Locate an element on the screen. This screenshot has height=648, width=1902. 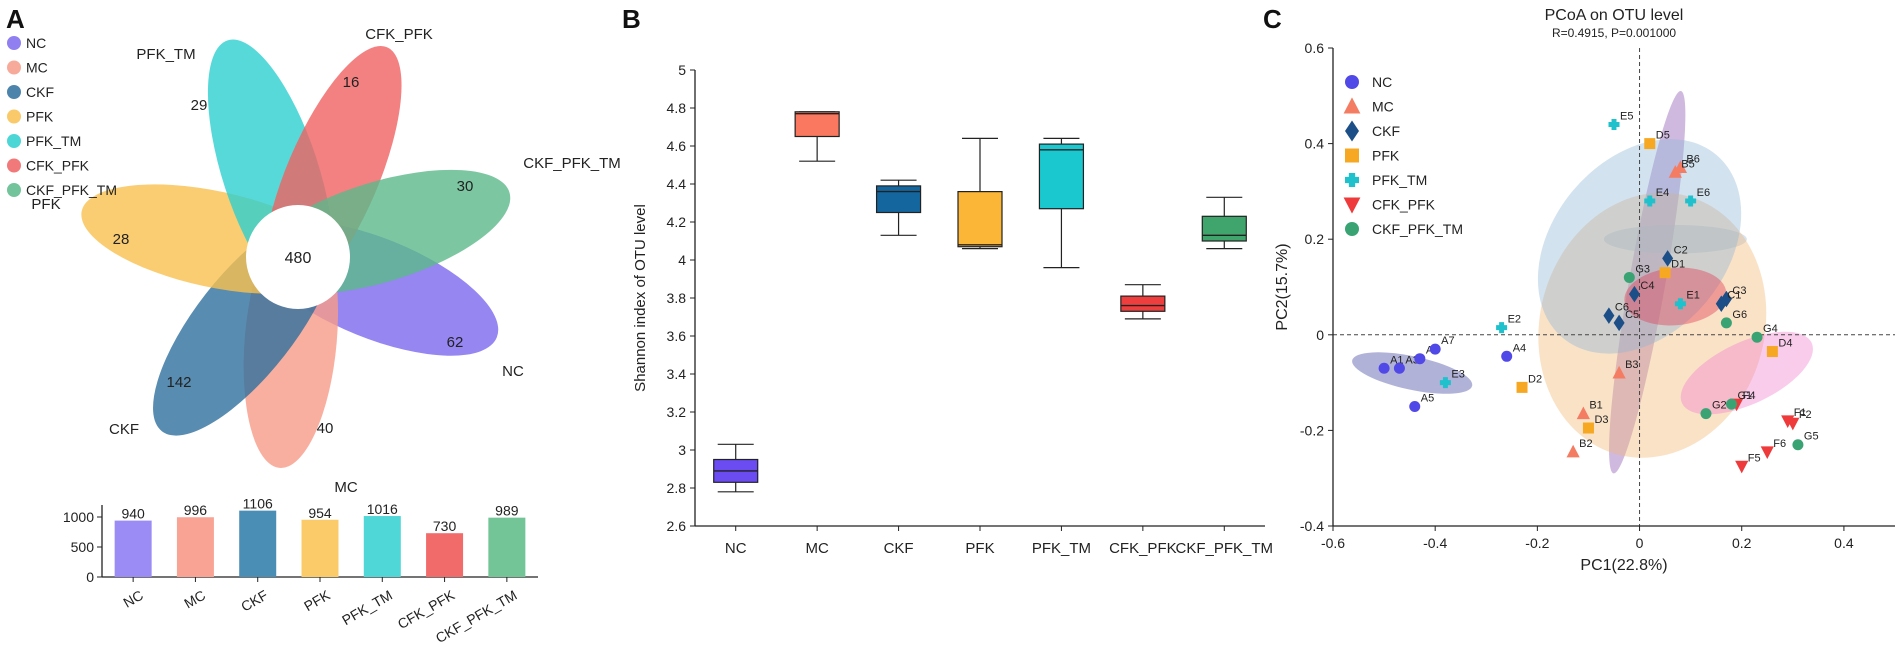
pcoa-point-label: A5 is located at coordinates (1427, 399).